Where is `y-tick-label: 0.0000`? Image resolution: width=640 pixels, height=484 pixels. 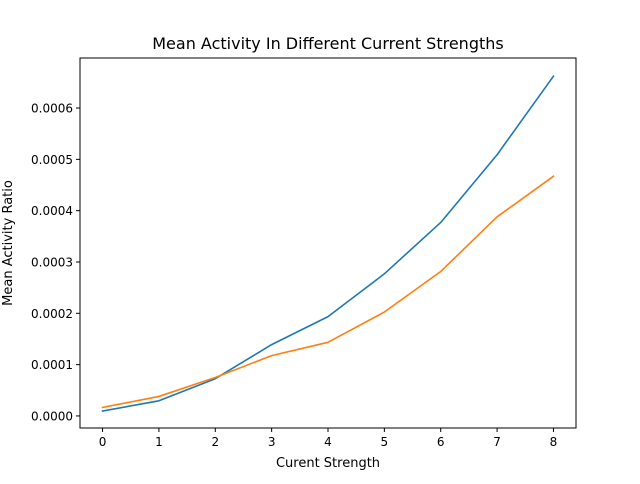
y-tick-label: 0.0000 is located at coordinates (52, 416).